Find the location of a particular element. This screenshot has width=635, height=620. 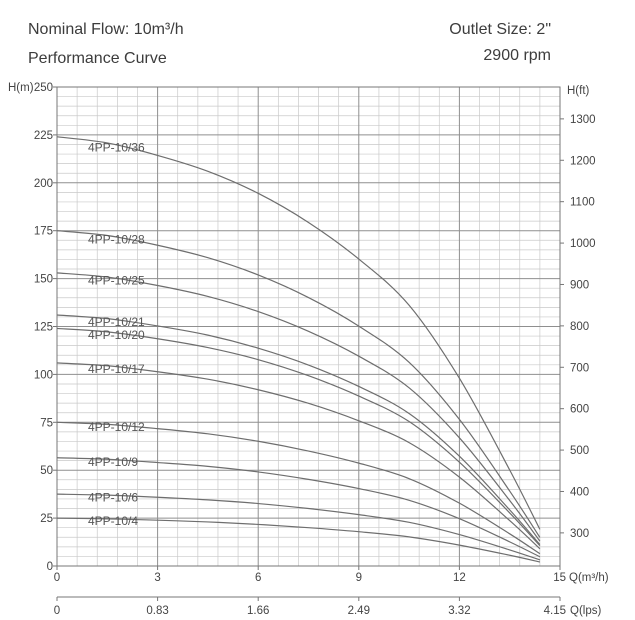

y2-tick-label: 1300 is located at coordinates (583, 120).